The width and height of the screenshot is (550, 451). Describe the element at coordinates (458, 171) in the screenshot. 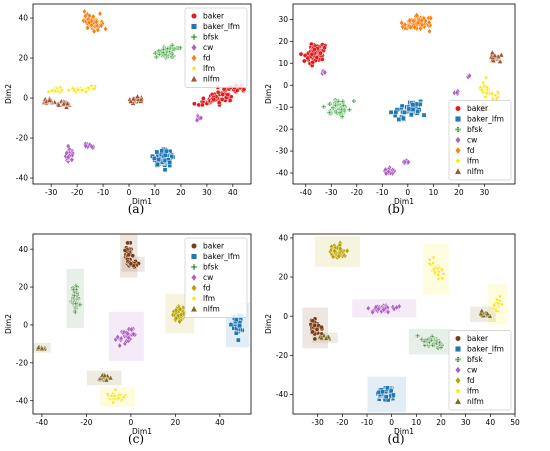

I see `legend-marker-nlfm` at that location.